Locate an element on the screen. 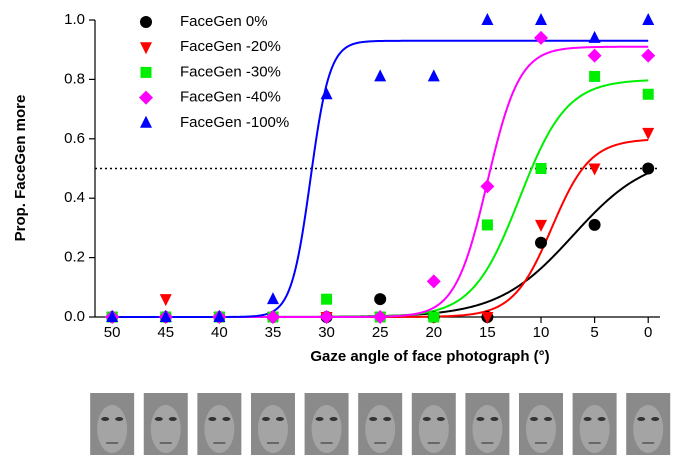 Image resolution: width=675 pixels, height=455 pixels. x-tick-label: 45 is located at coordinates (165, 332).